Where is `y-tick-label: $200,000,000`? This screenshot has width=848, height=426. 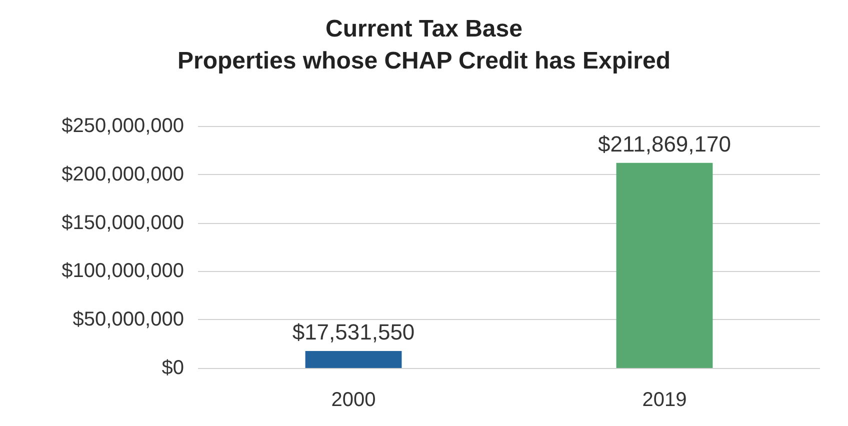 y-tick-label: $200,000,000 is located at coordinates (123, 174).